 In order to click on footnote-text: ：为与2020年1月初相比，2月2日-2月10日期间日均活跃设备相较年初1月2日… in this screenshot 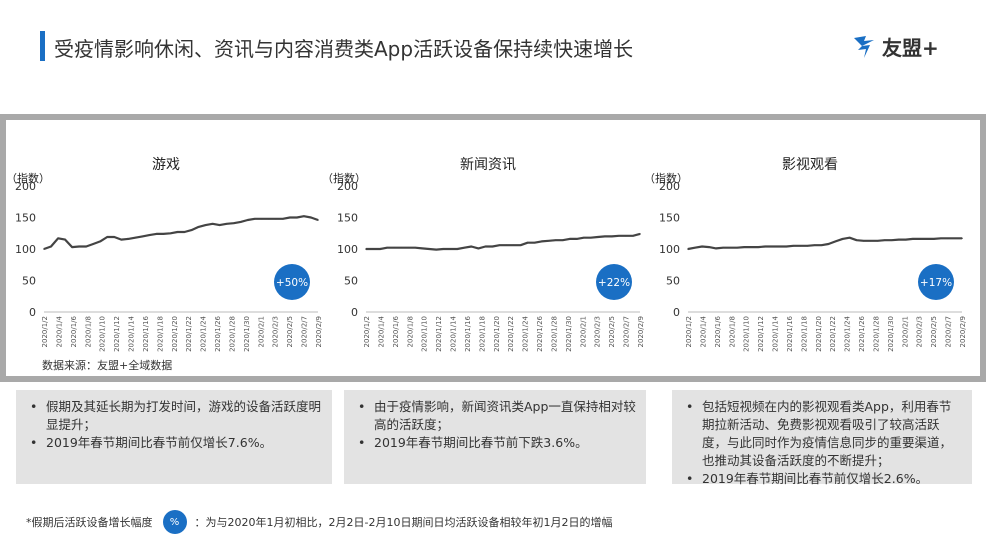, I will do `click(403, 522)`.